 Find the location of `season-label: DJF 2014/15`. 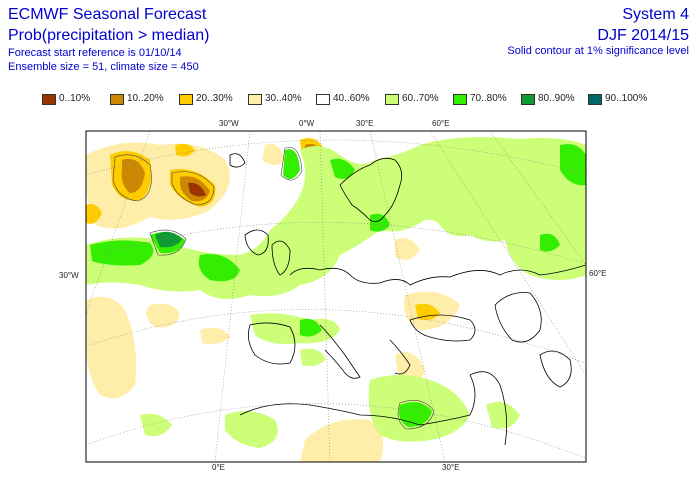

season-label: DJF 2014/15 is located at coordinates (643, 35).